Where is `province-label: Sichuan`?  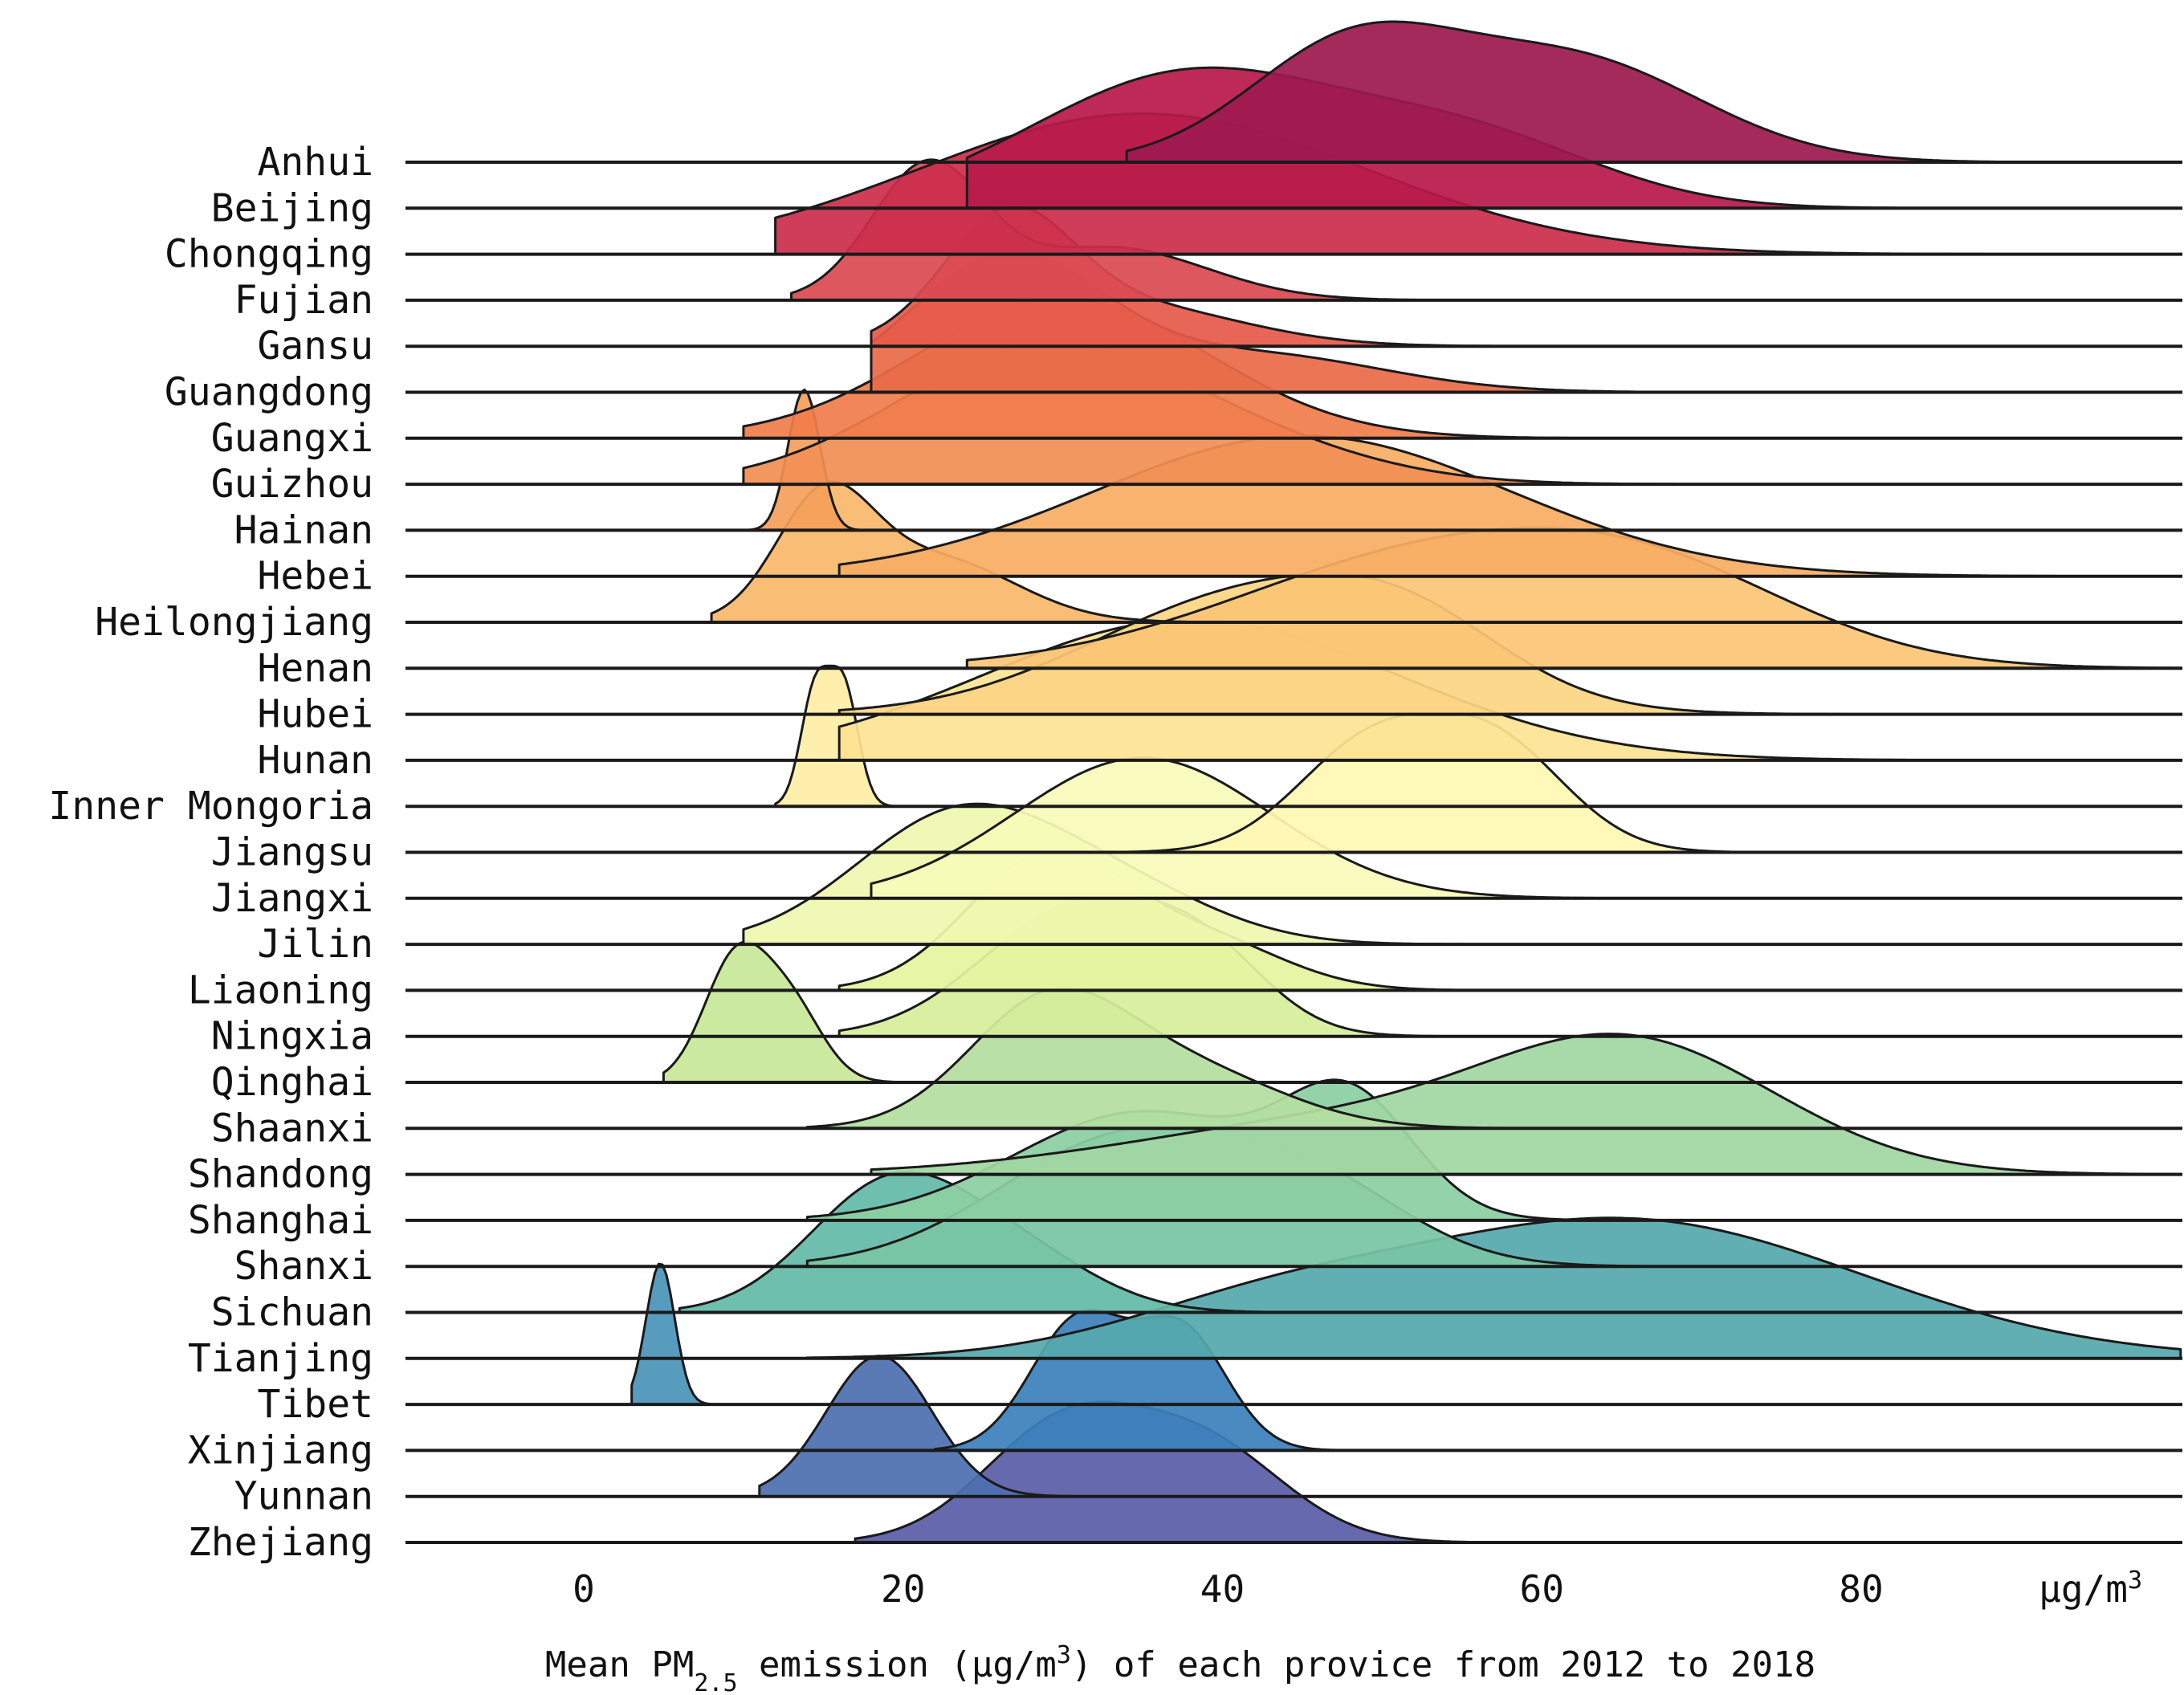 province-label: Sichuan is located at coordinates (292, 1312).